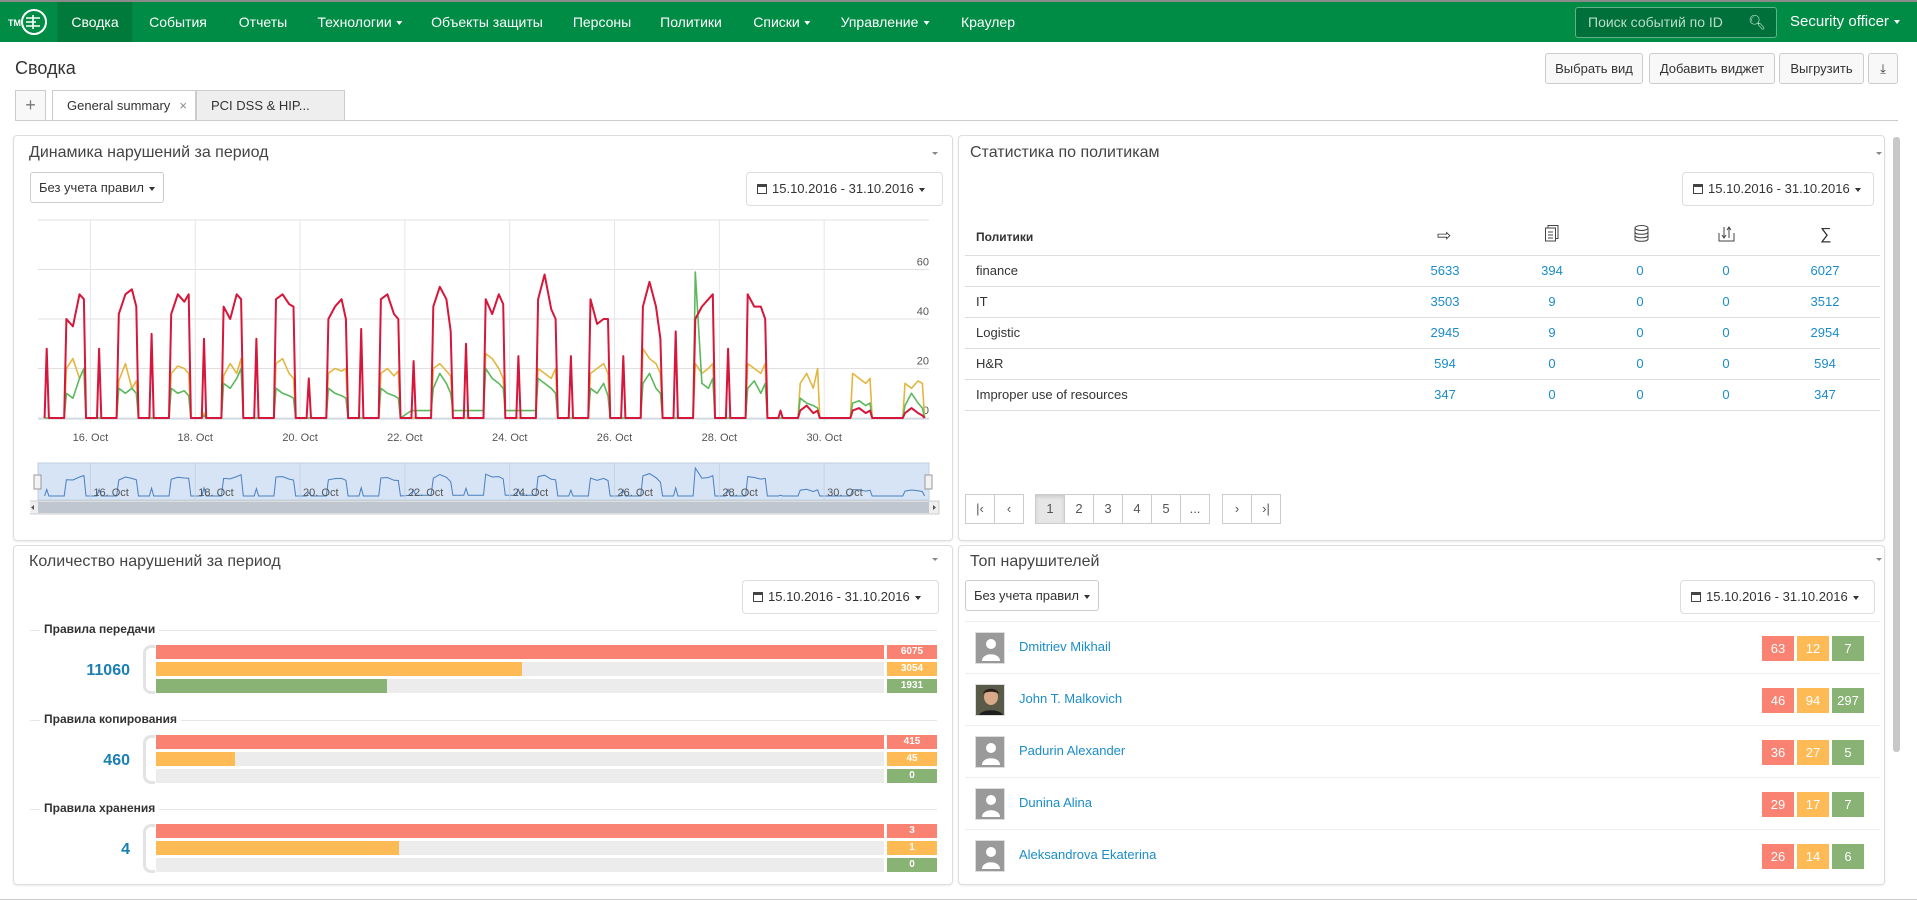  What do you see at coordinates (1108, 509) in the screenshot?
I see `page-button: 3` at bounding box center [1108, 509].